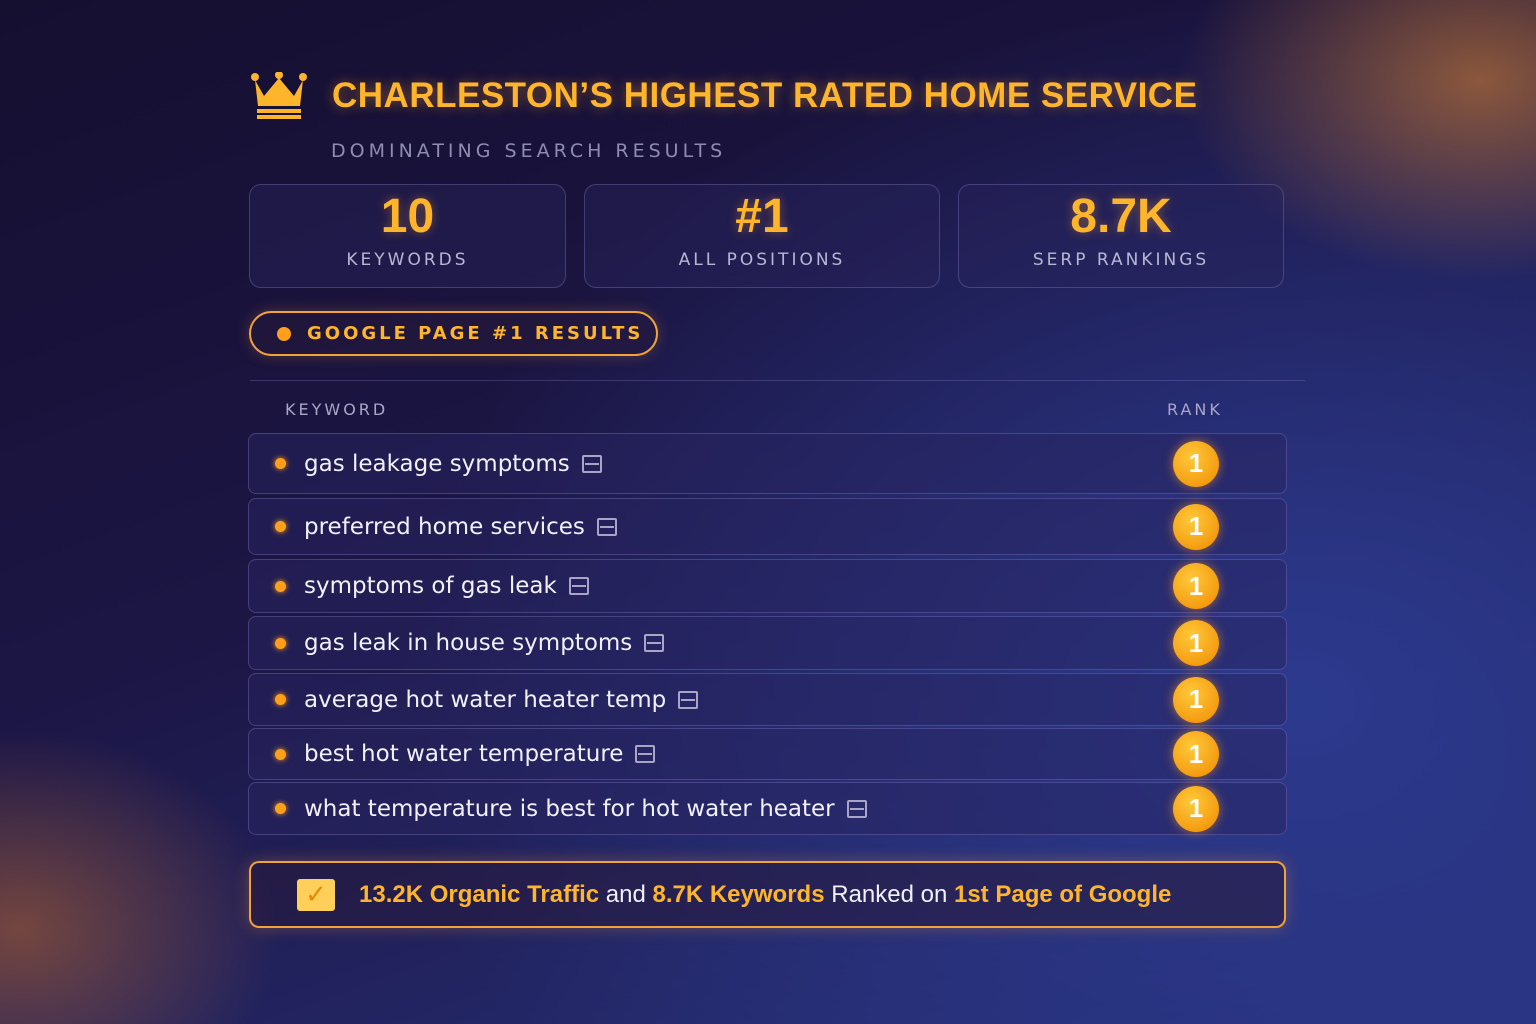 The height and width of the screenshot is (1024, 1536). I want to click on keyword-text: gas leak in house symptoms, so click(468, 643).